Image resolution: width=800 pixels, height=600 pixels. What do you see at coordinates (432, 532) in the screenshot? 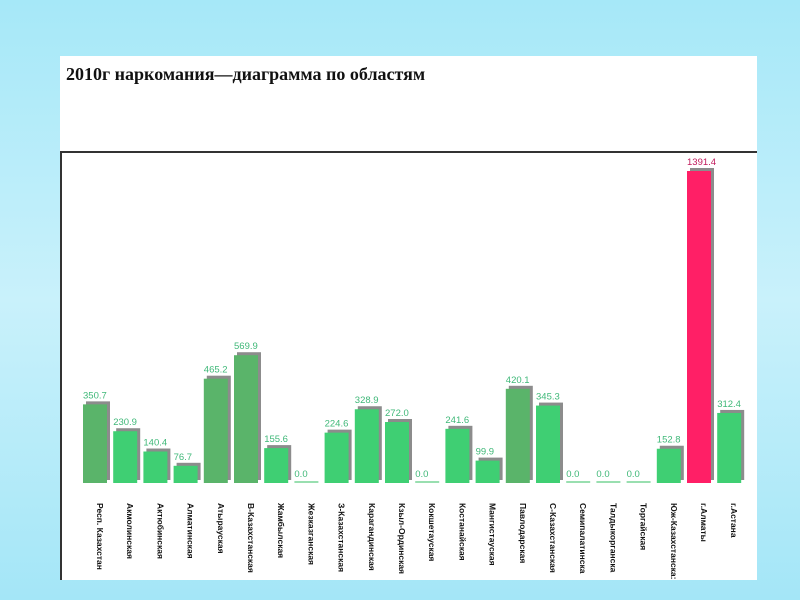
I see `category-label: Кокшетауская` at bounding box center [432, 532].